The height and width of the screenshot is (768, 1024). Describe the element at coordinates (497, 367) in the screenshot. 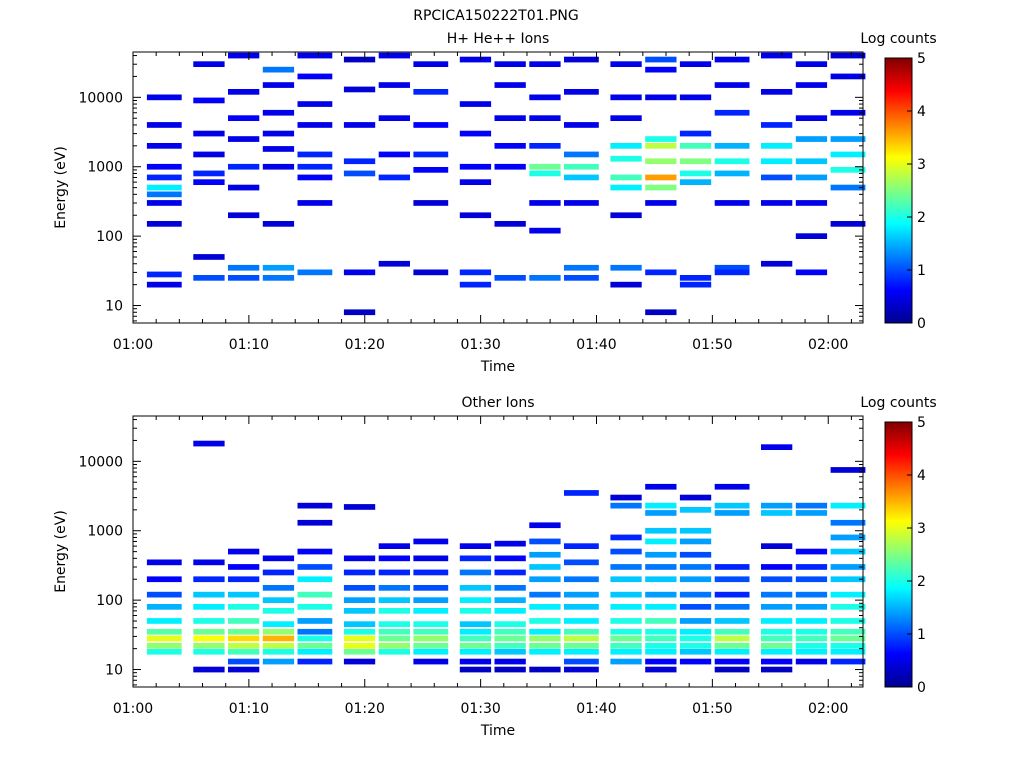

I see `x-axis-label: Time` at that location.